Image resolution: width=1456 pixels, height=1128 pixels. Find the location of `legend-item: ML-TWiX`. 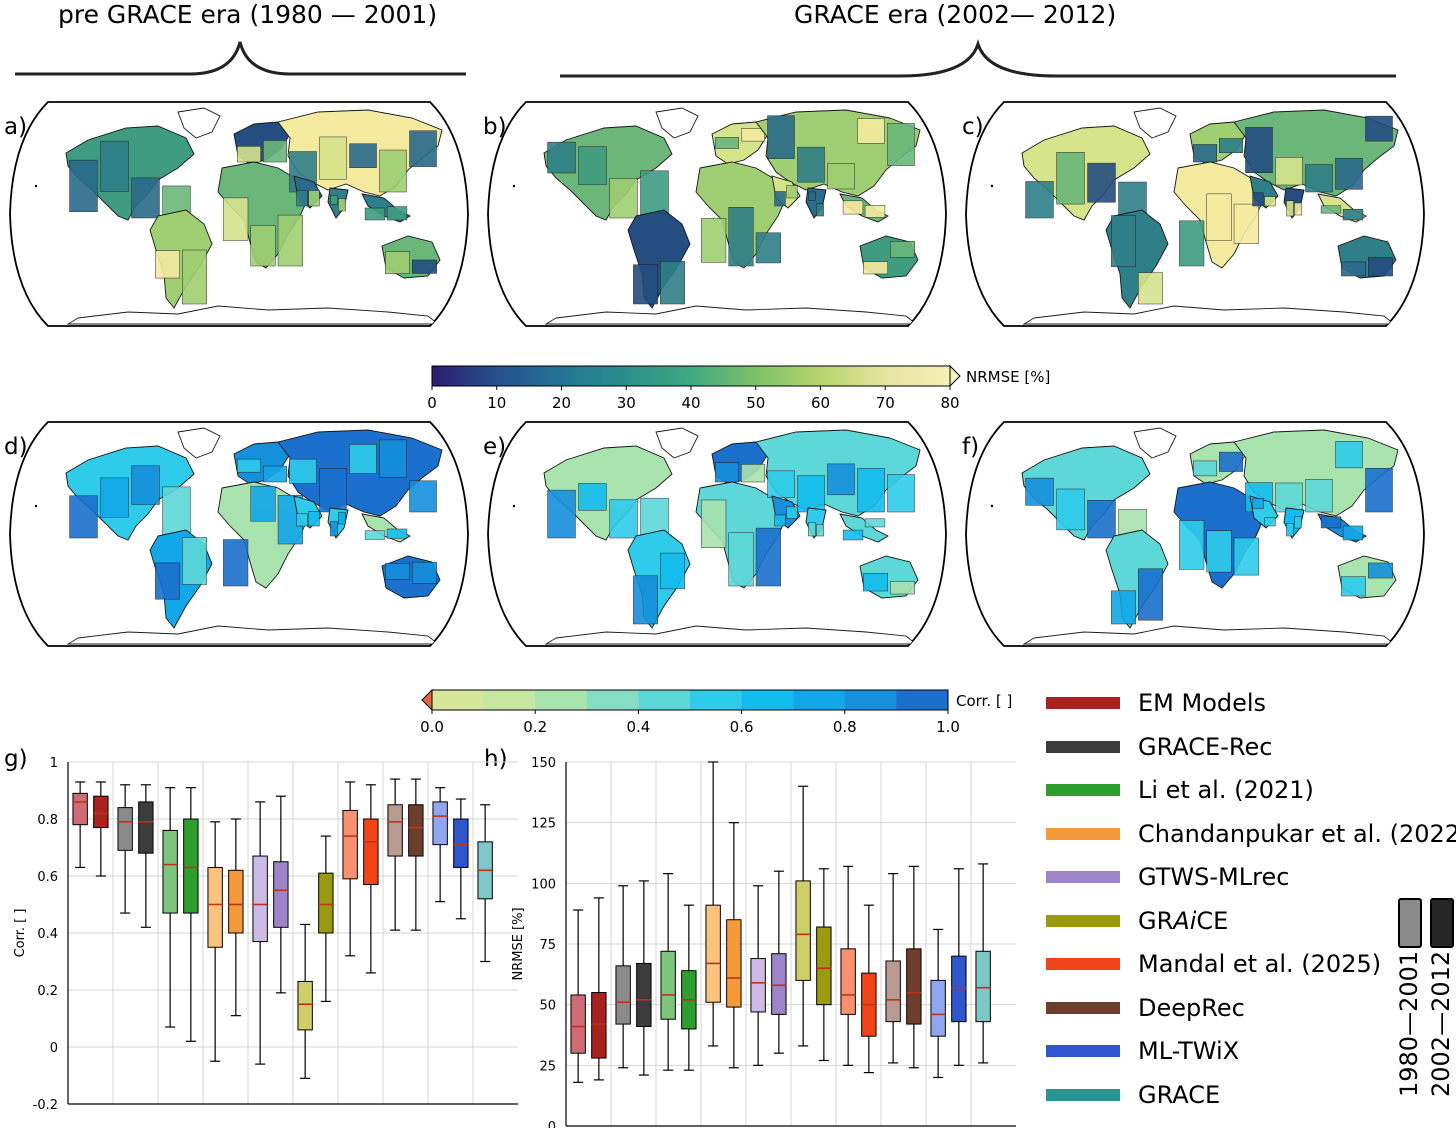

legend-item: ML-TWiX is located at coordinates (1142, 1051).